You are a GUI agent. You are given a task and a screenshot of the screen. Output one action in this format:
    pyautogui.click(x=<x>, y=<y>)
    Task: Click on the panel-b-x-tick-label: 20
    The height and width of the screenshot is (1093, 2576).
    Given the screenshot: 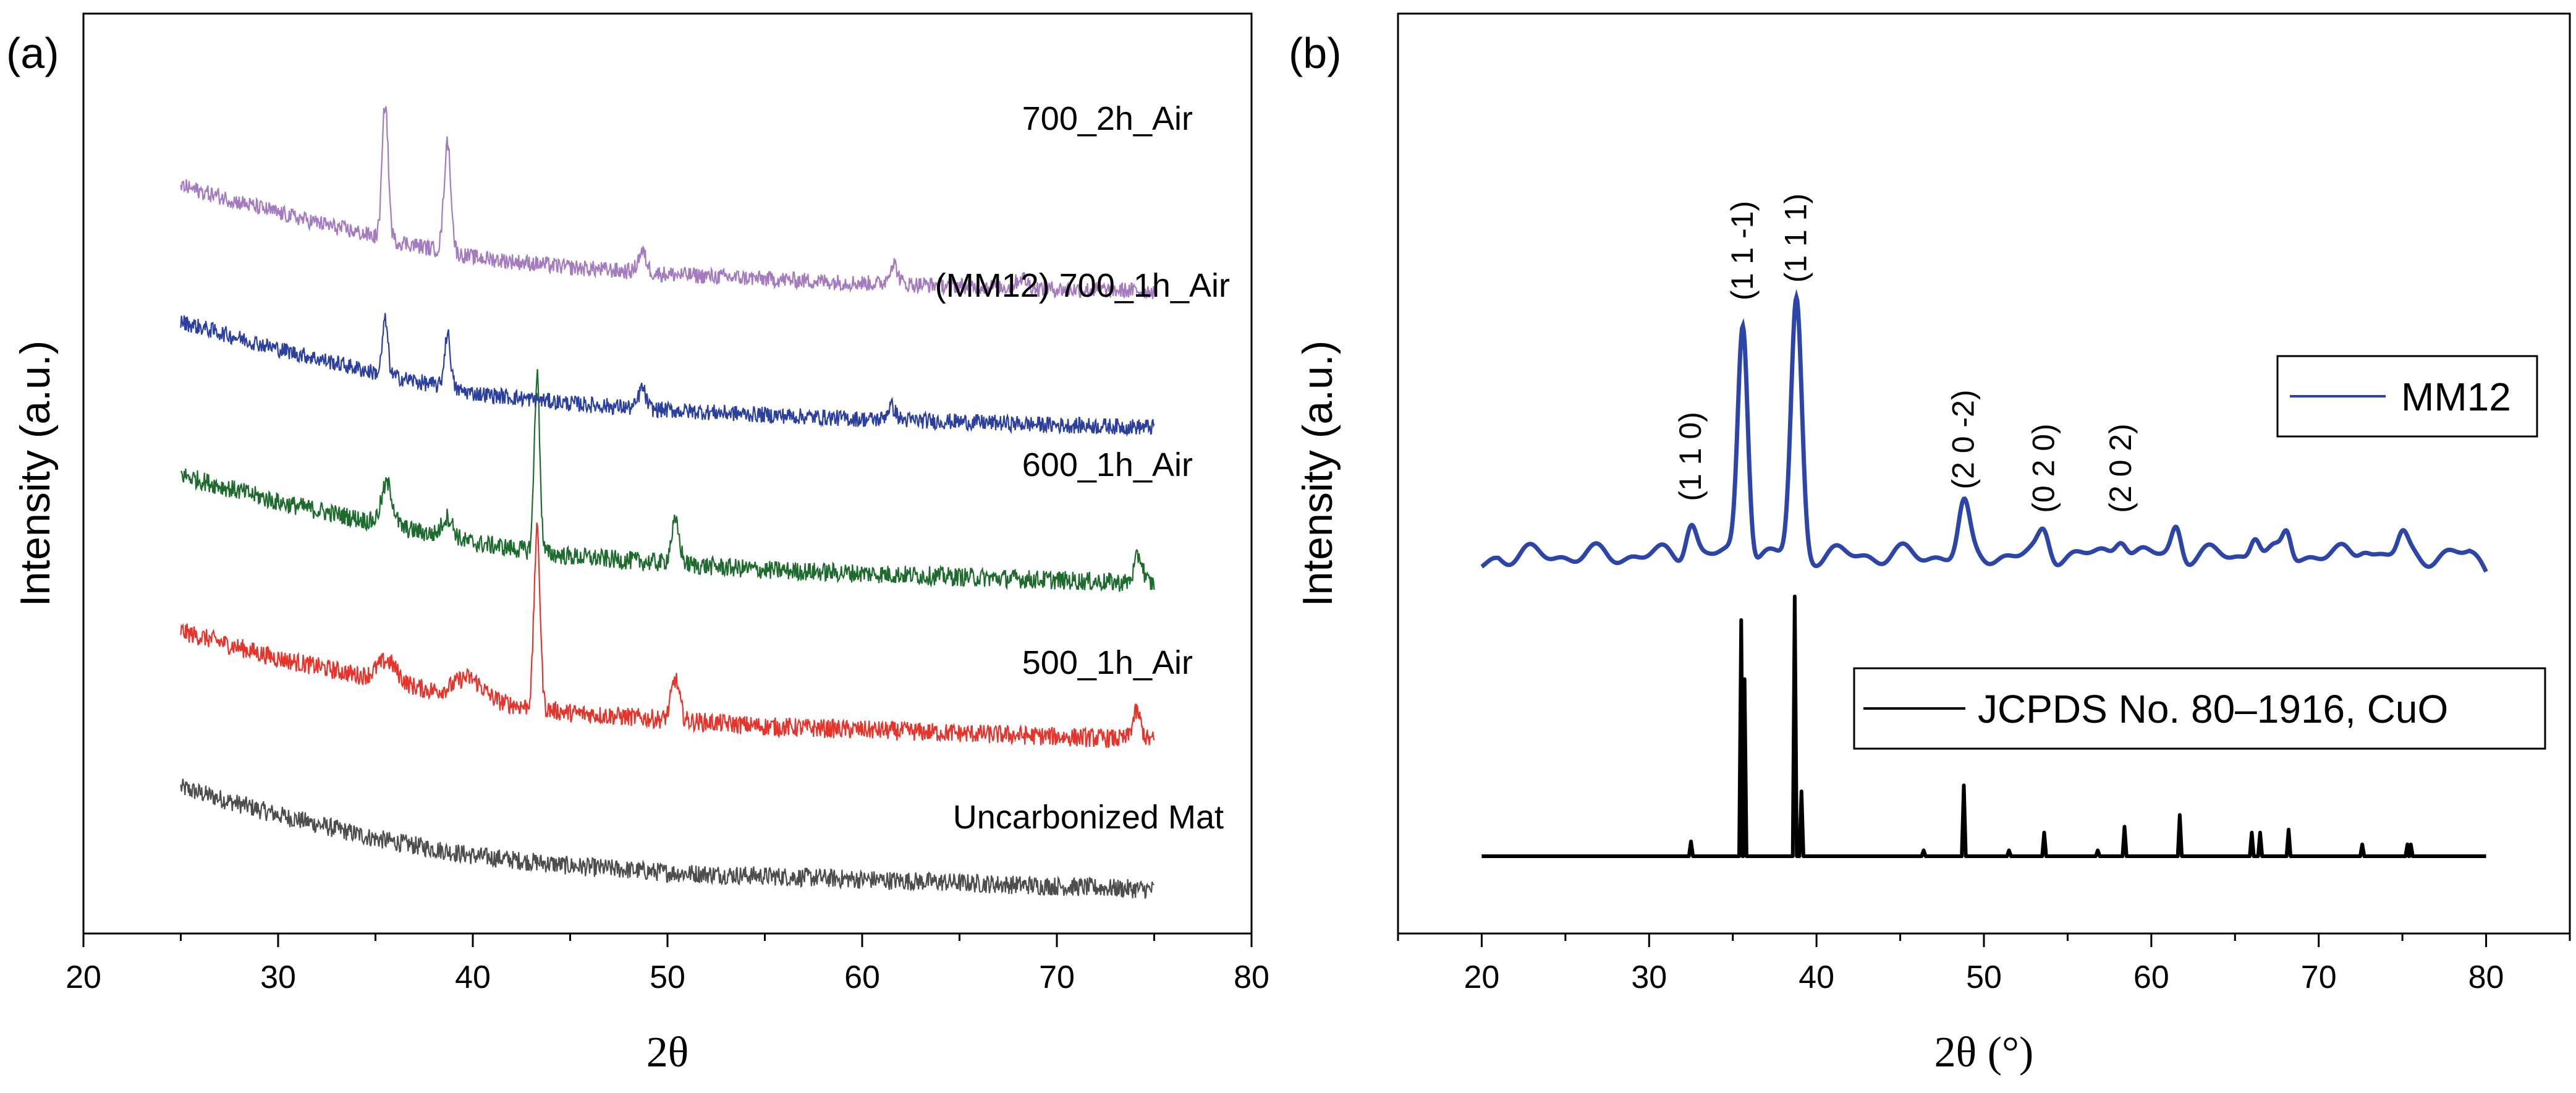 What is the action you would take?
    pyautogui.click(x=1482, y=977)
    